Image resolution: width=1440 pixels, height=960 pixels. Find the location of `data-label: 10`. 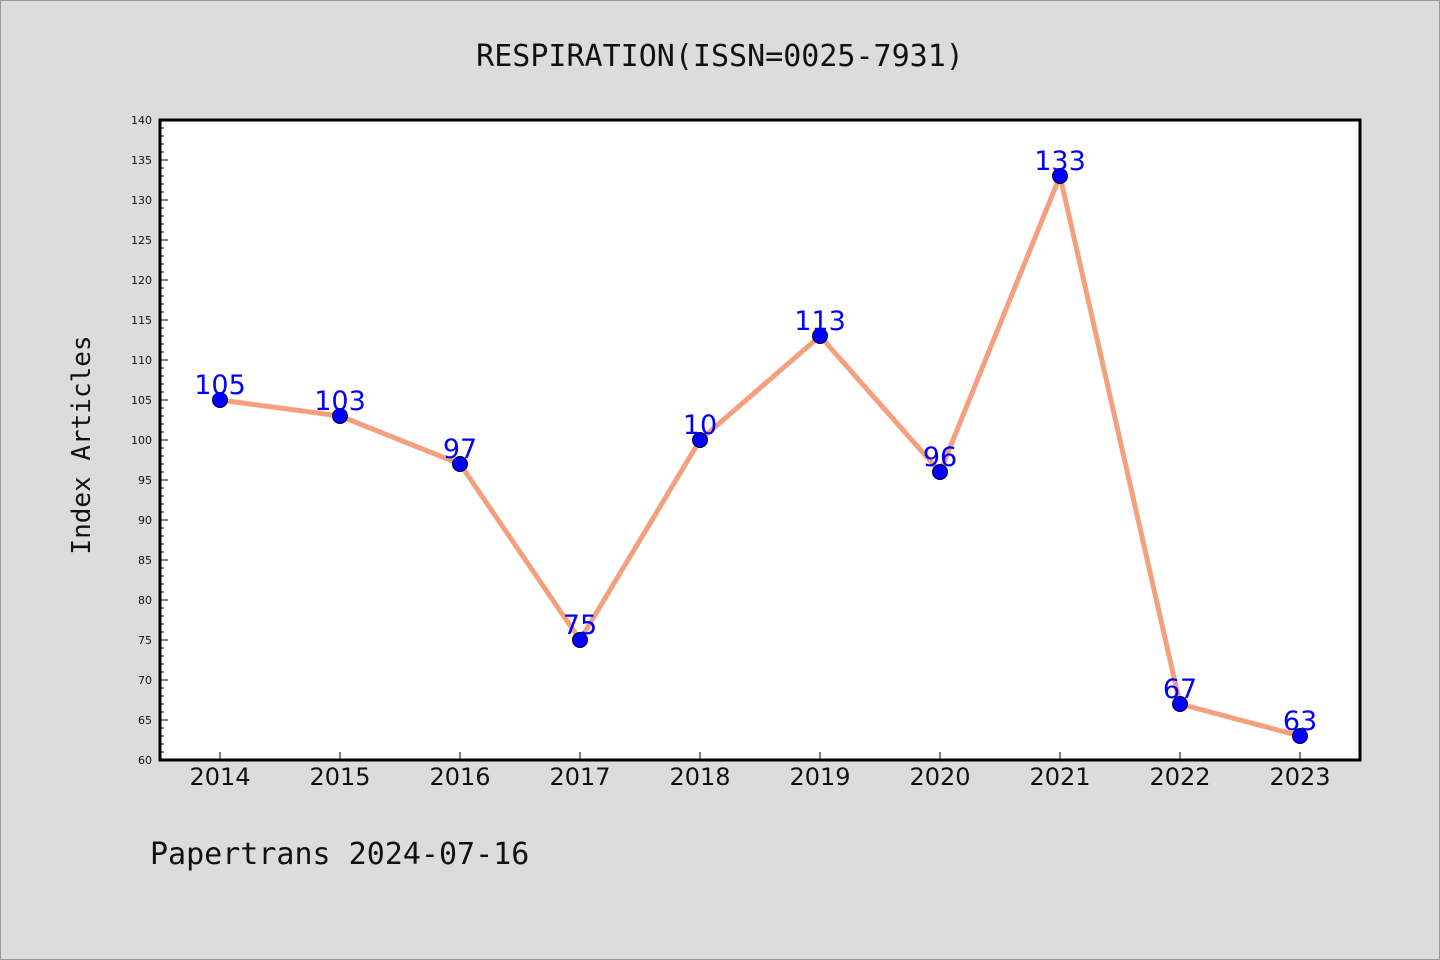

data-label: 10 is located at coordinates (700, 425).